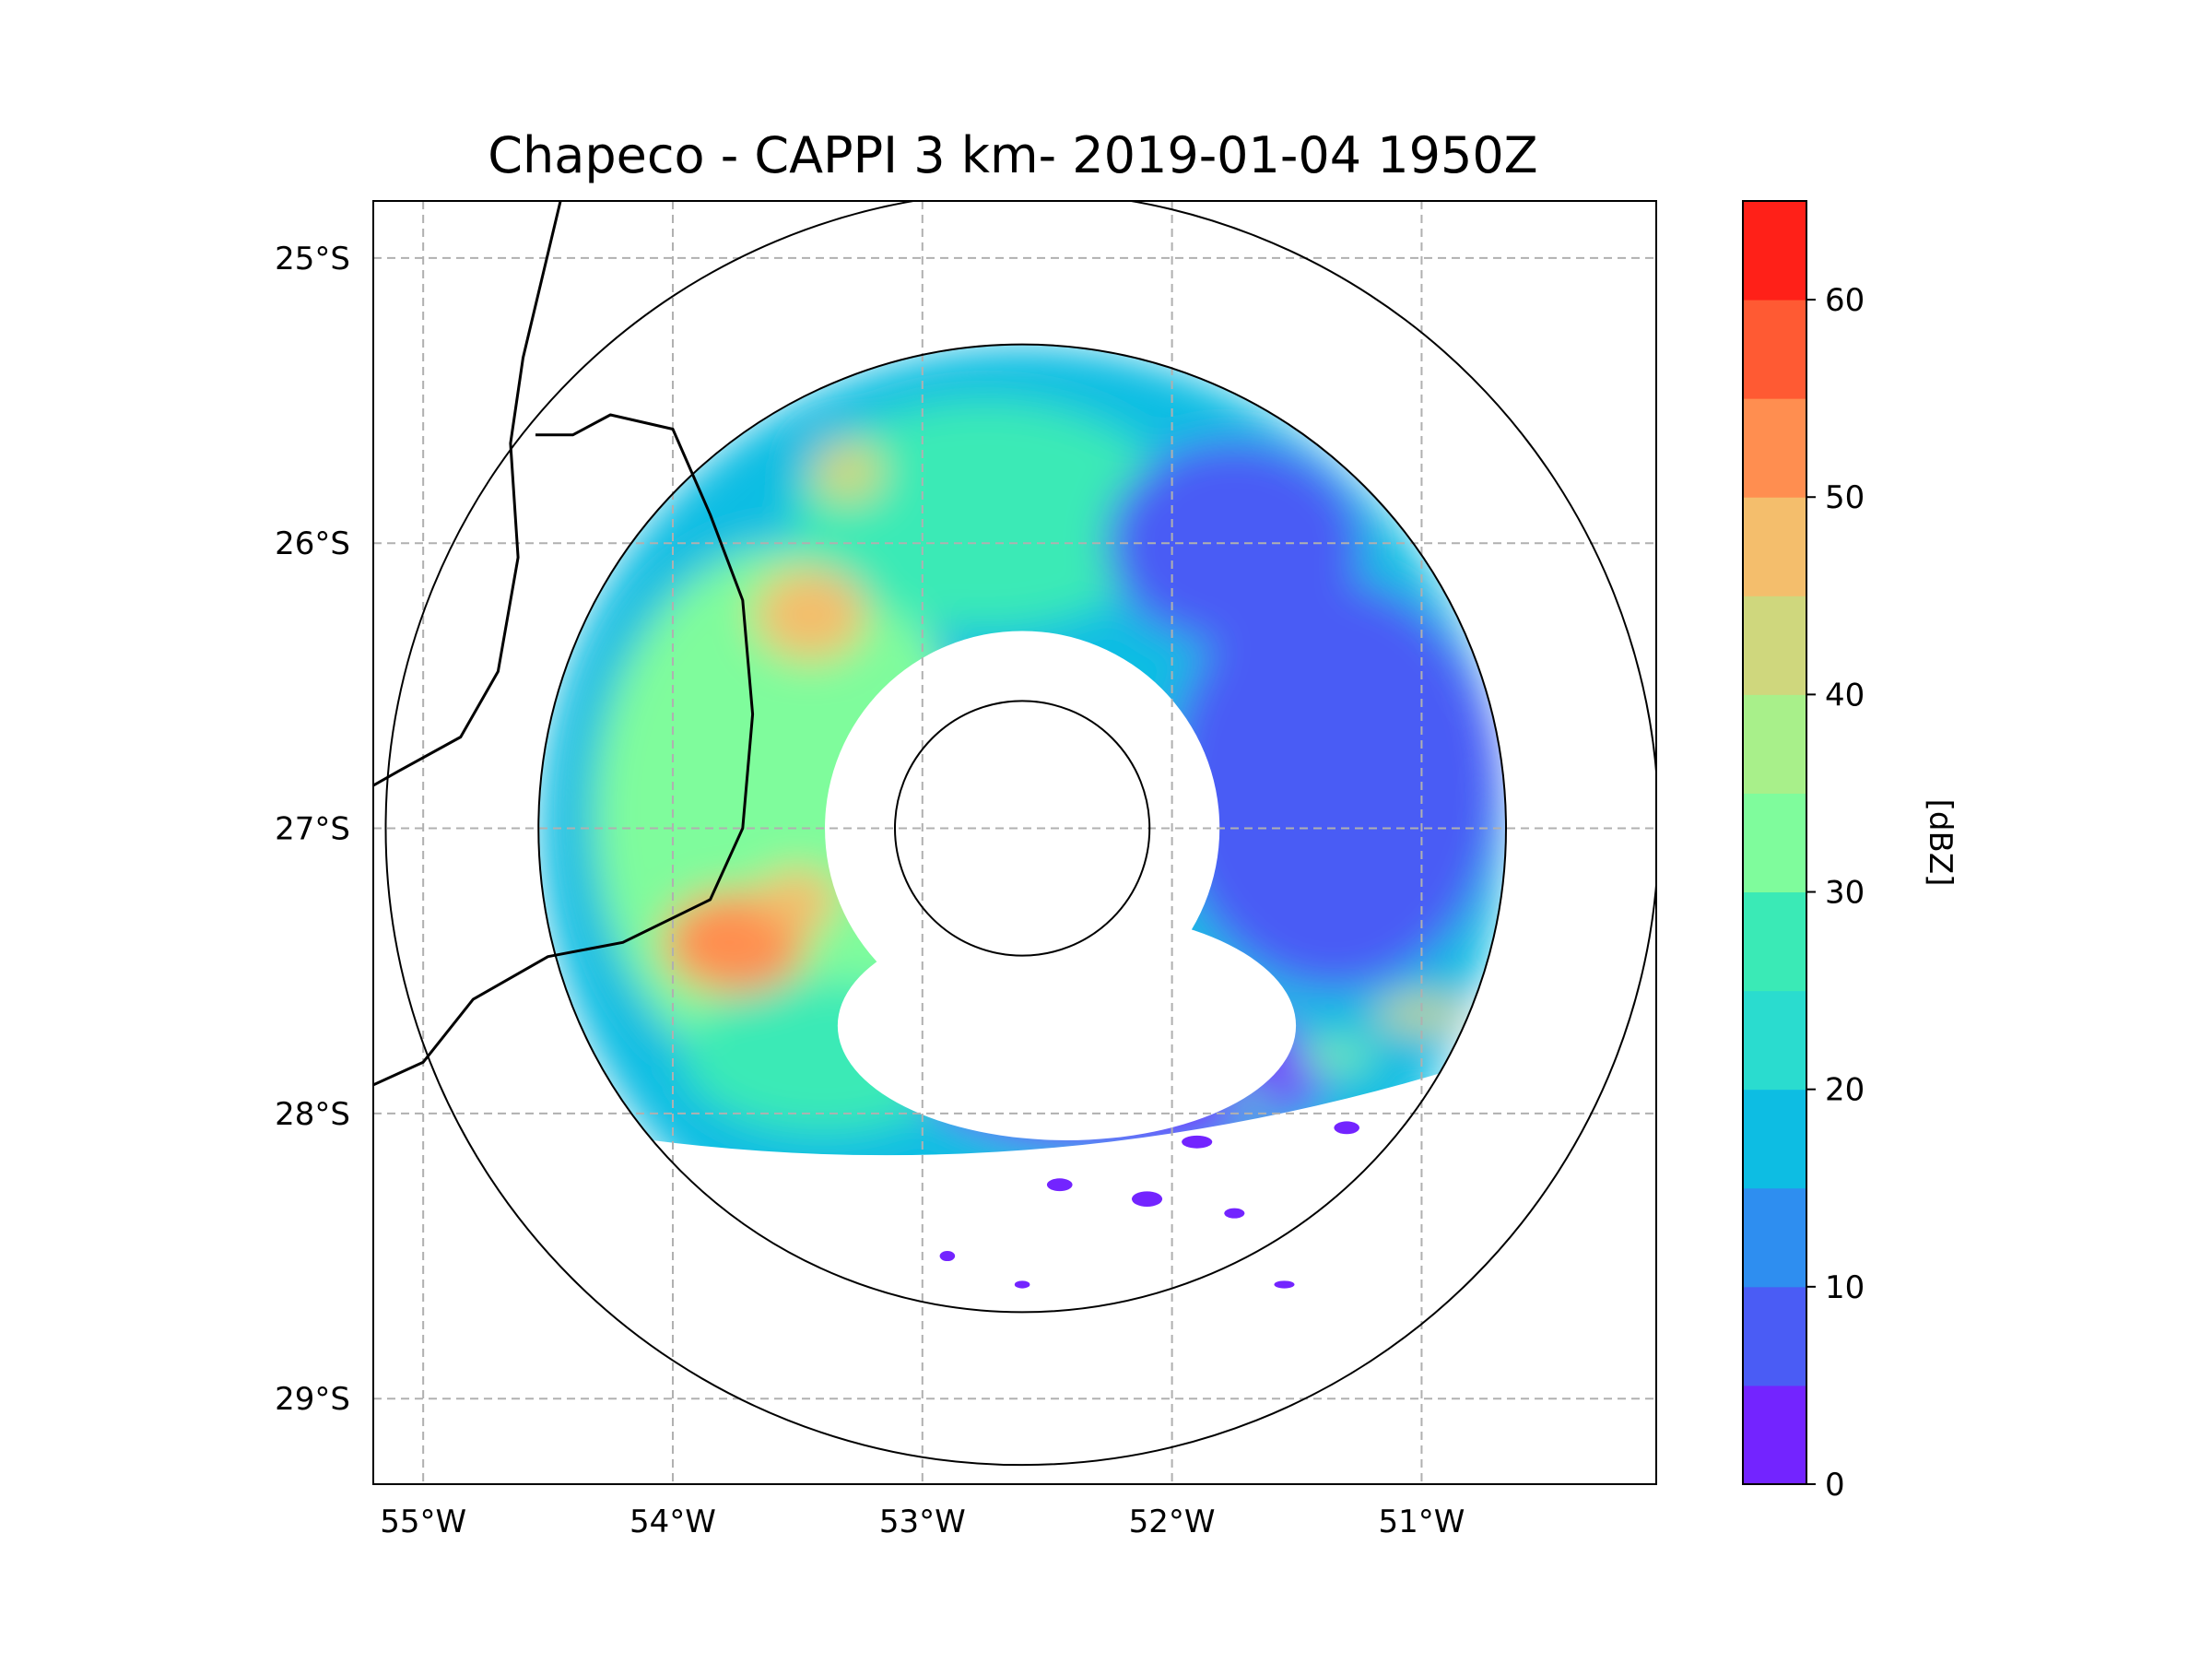 Image resolution: width=2212 pixels, height=1663 pixels. I want to click on colorbar-tick-label: 20, so click(1845, 1090).